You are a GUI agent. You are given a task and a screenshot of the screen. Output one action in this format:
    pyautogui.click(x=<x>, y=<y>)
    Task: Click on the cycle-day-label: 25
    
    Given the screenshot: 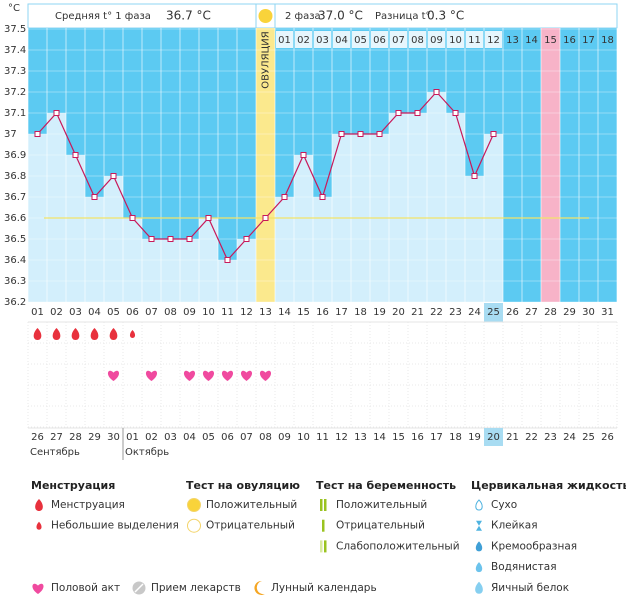 What is the action you would take?
    pyautogui.click(x=493, y=312)
    